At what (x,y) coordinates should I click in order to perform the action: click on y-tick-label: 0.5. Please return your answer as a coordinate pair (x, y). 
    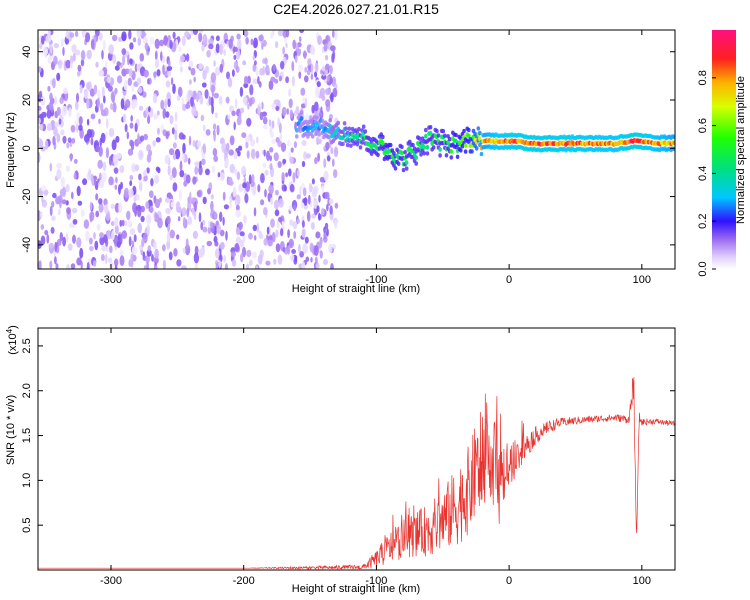
    Looking at the image, I should click on (27, 525).